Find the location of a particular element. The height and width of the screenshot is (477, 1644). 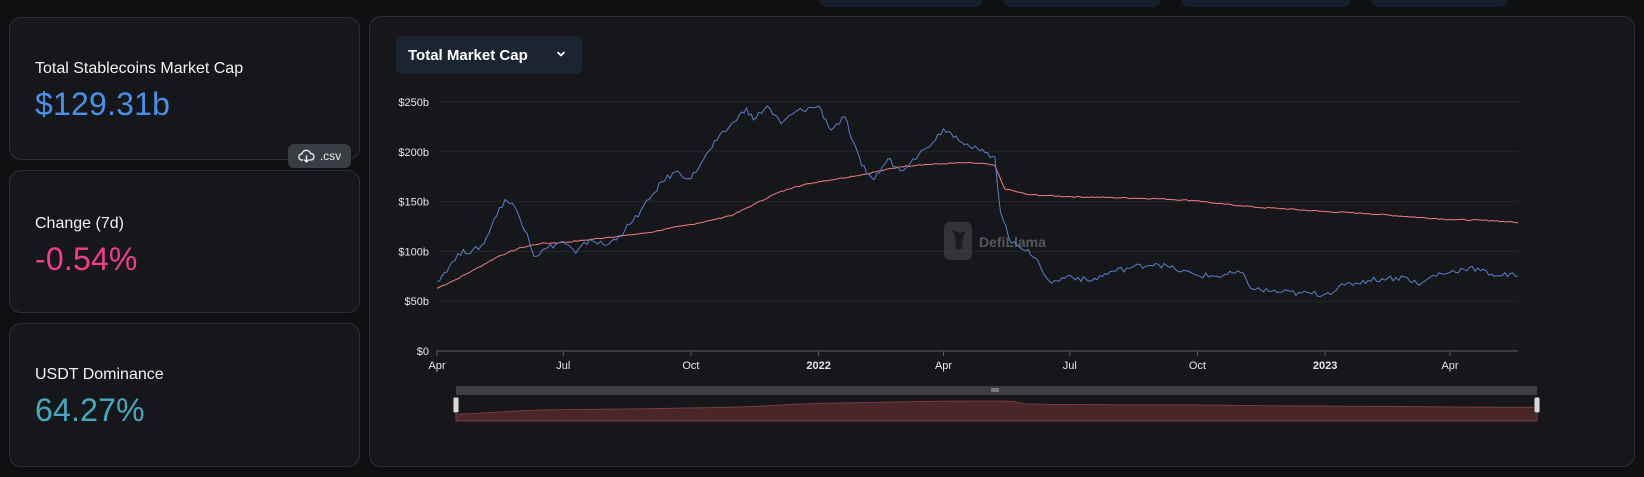

x-axis-ticks: Apr Jul Oct 2022 Apr Jul Oct 2023 Apr is located at coordinates (943, 361).